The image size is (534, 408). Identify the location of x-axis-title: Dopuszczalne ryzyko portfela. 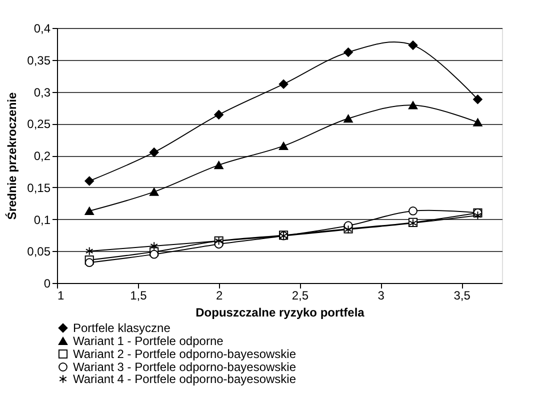
(280, 313).